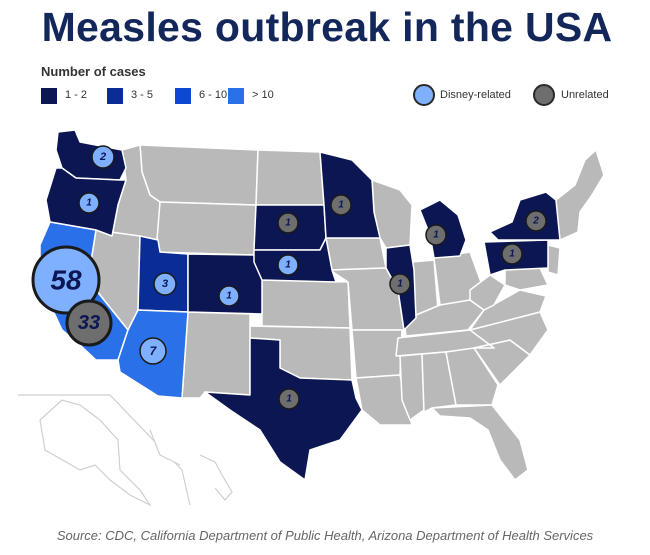  Describe the element at coordinates (142, 95) in the screenshot. I see `legend-label-3-5: 3 - 5` at that location.